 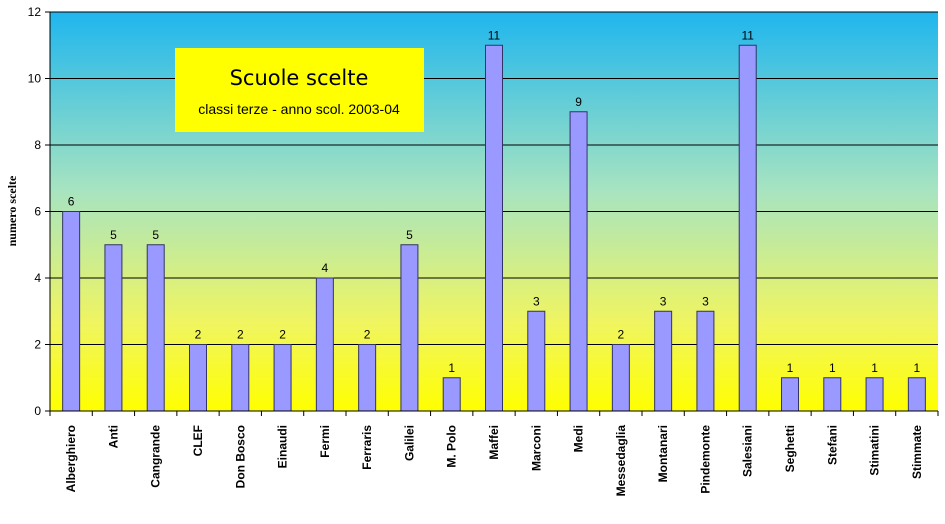 What do you see at coordinates (283, 446) in the screenshot?
I see `category-label: Einaudi` at bounding box center [283, 446].